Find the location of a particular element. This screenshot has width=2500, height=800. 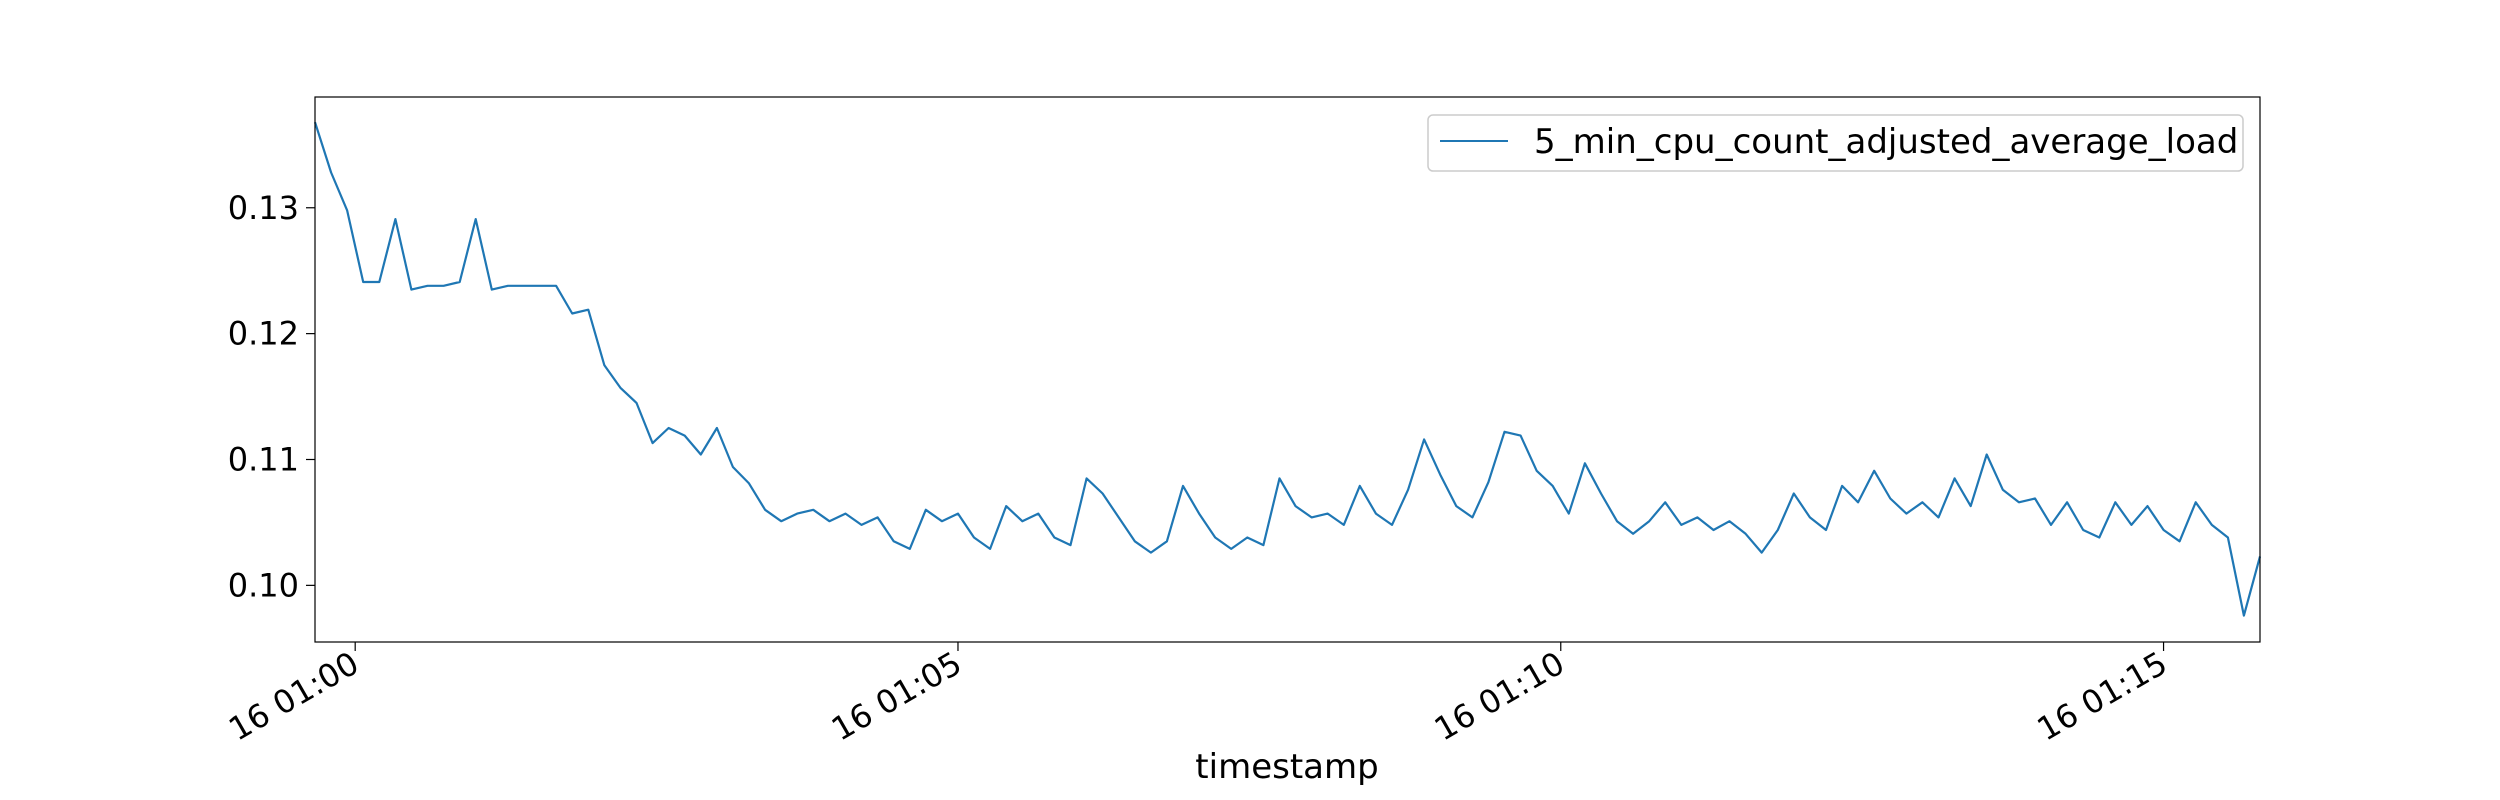

legend-frame is located at coordinates (1835, 143).